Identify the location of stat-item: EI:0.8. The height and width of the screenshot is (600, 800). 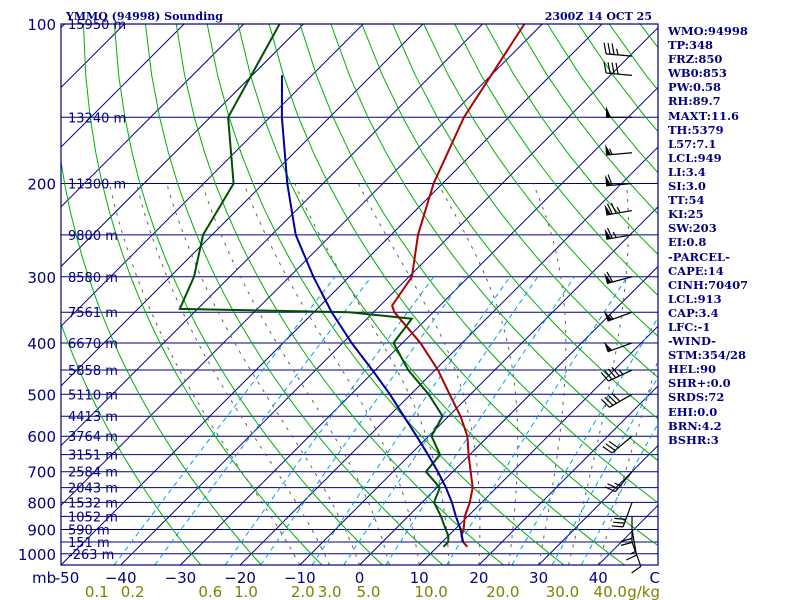
(687, 242).